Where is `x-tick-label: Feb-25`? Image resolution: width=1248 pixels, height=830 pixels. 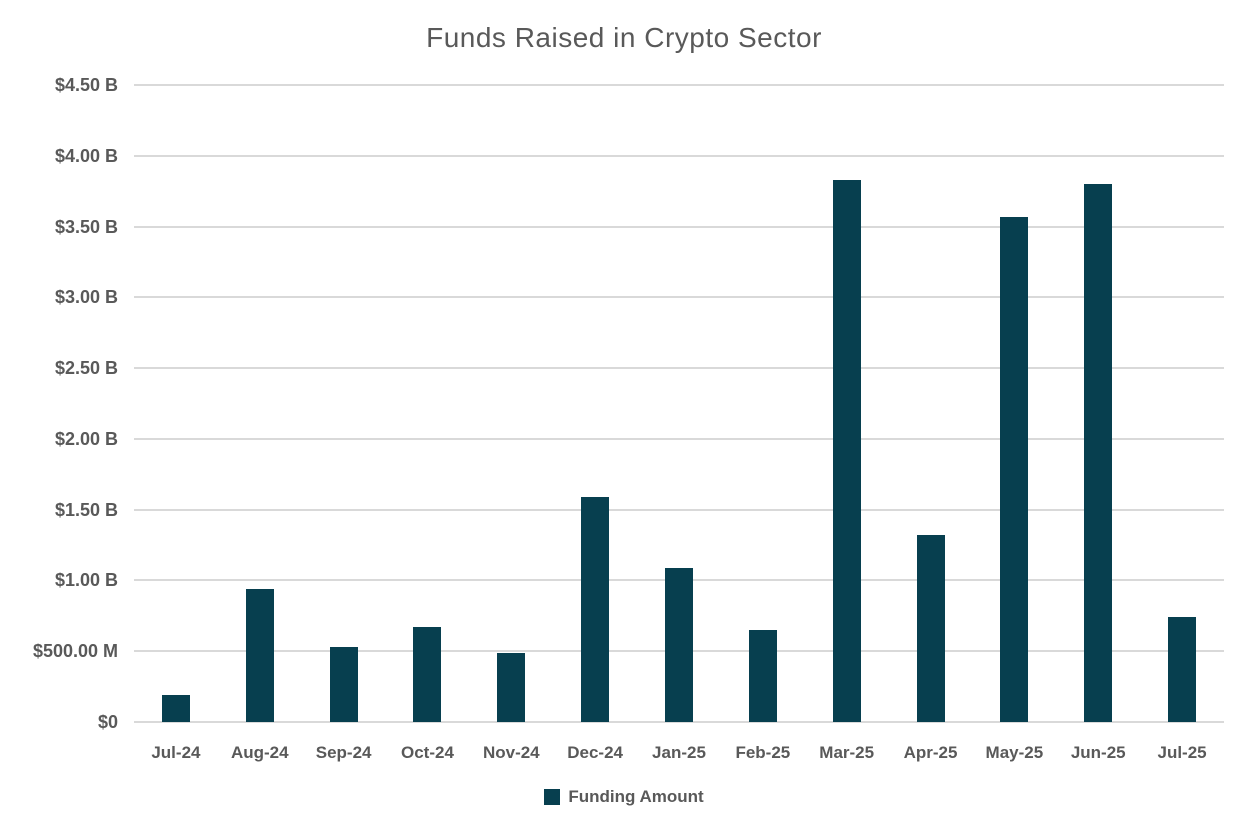
x-tick-label: Feb-25 is located at coordinates (763, 752).